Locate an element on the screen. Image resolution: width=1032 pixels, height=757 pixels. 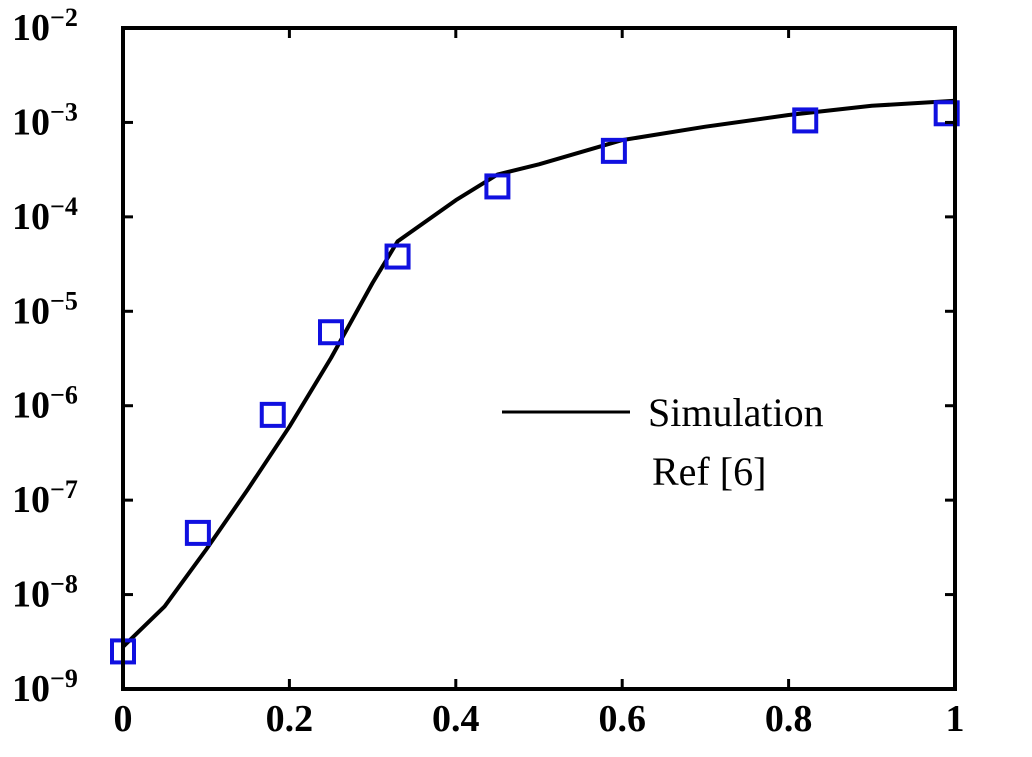
x-tick-label: 0.2 is located at coordinates (290, 719).